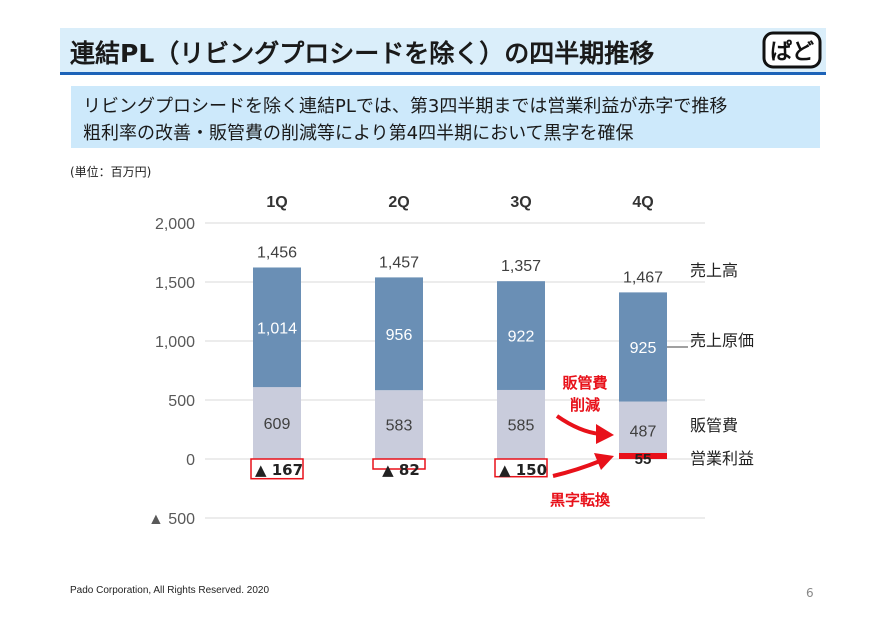  I want to click on y-tick-label: 500, so click(181, 401).